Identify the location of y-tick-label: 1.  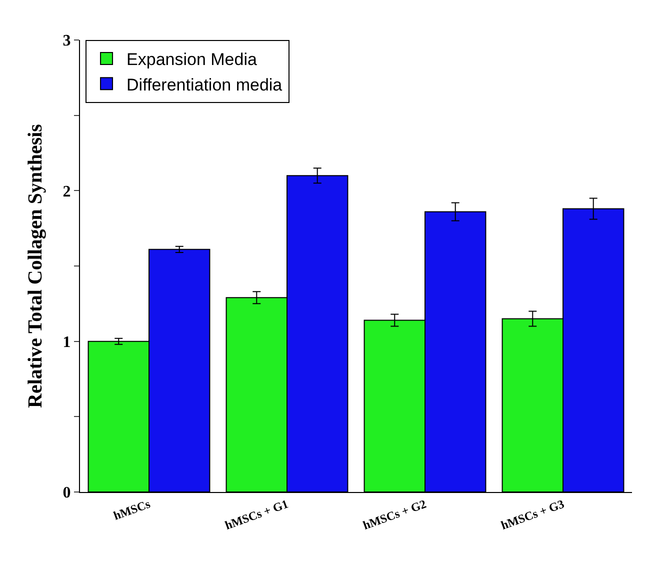
(66, 342).